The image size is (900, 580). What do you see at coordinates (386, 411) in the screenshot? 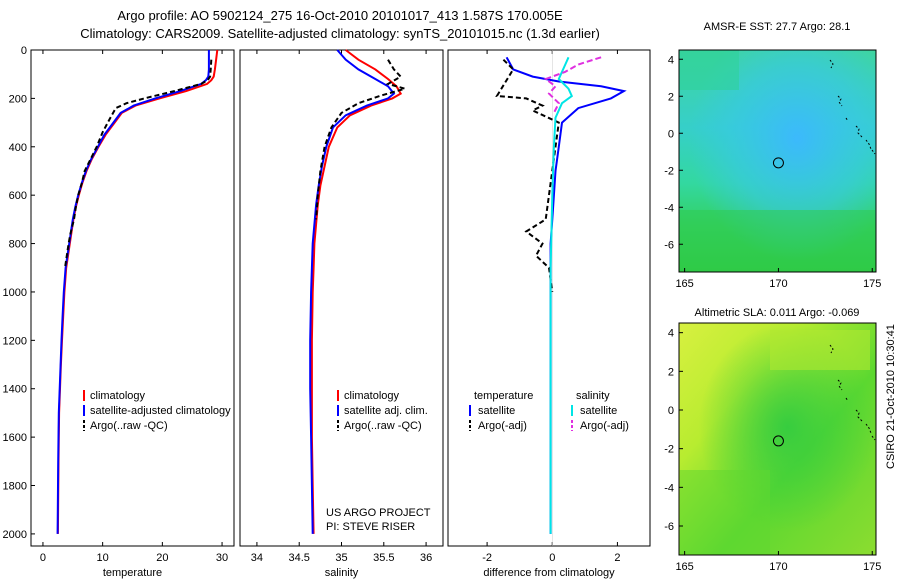
I see `salinity-legend-label: satellite adj. clim.` at bounding box center [386, 411].